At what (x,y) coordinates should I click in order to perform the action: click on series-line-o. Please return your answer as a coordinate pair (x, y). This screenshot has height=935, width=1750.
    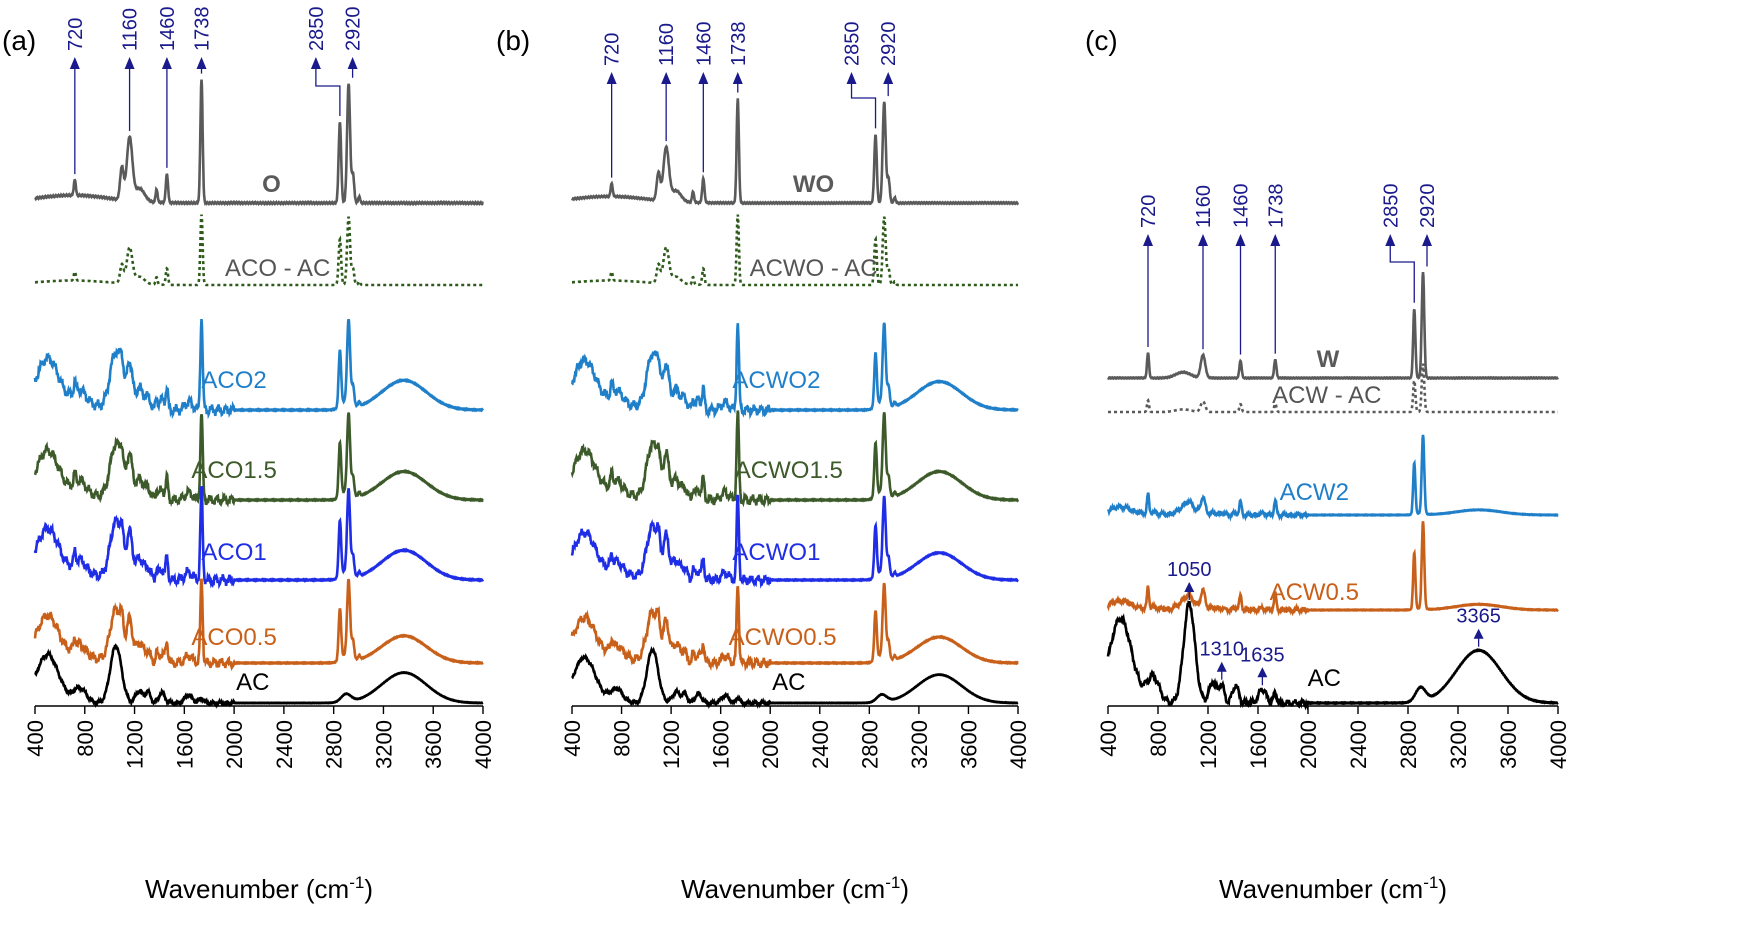
    Looking at the image, I should click on (259, 143).